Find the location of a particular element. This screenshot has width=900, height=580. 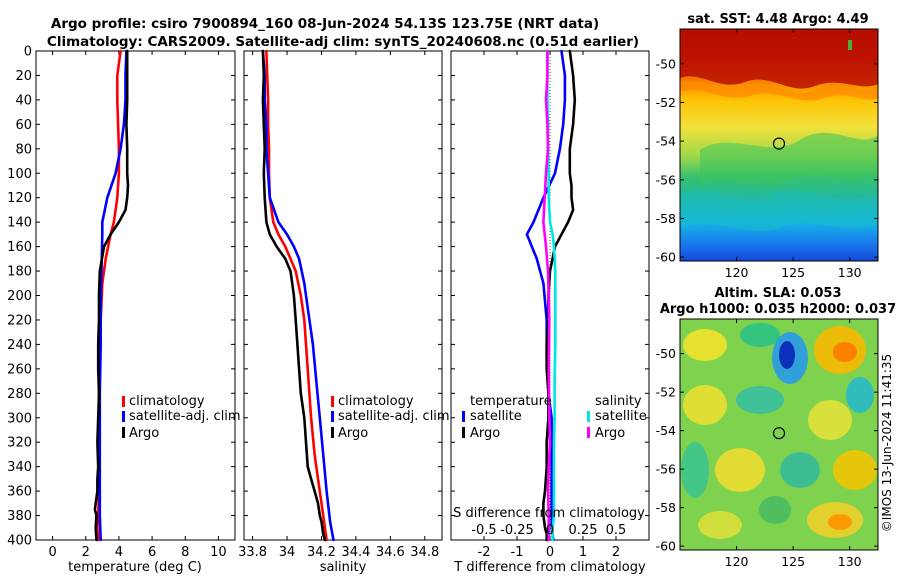

y-tick-label: 180 is located at coordinates (19, 272).